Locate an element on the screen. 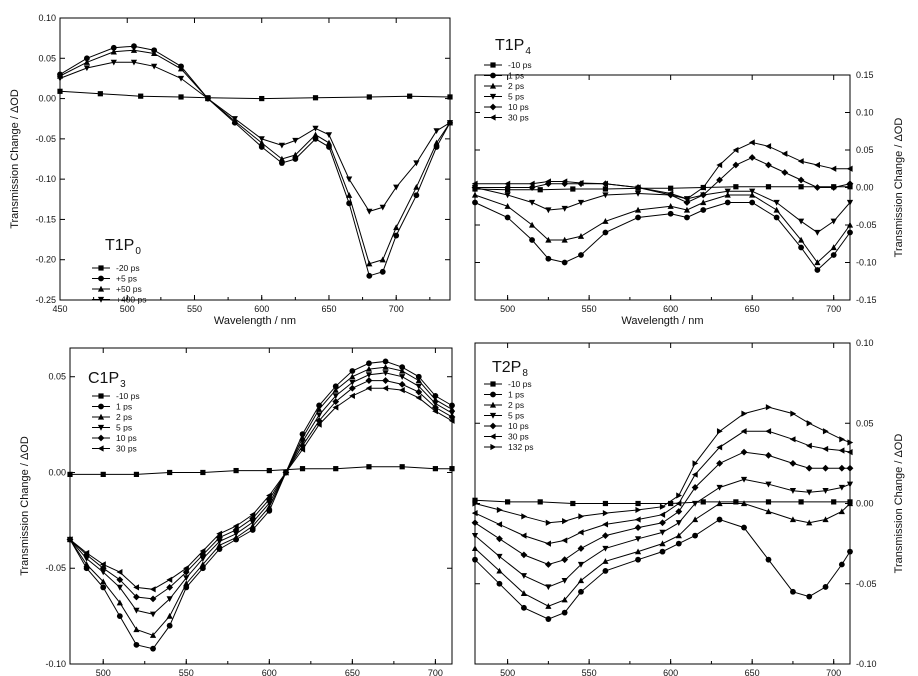 This screenshot has height=676, width=918. y-tick-label: -0.25 is located at coordinates (45, 300).